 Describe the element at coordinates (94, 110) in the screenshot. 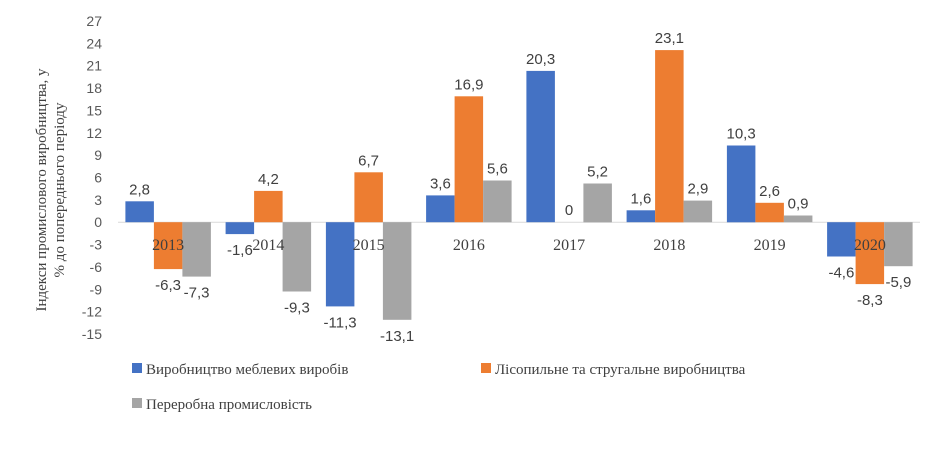

I see `y-tick-label: 15` at that location.